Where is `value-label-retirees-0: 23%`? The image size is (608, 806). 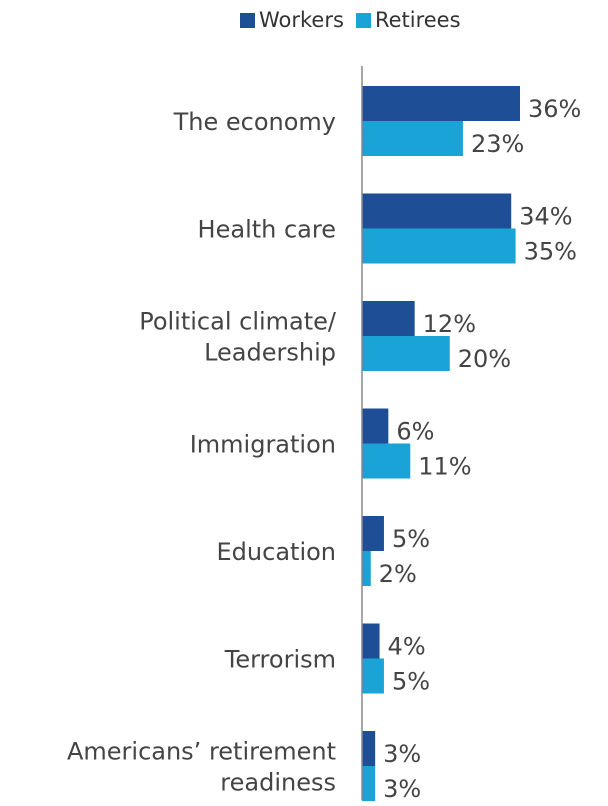
value-label-retirees-0: 23% is located at coordinates (497, 144).